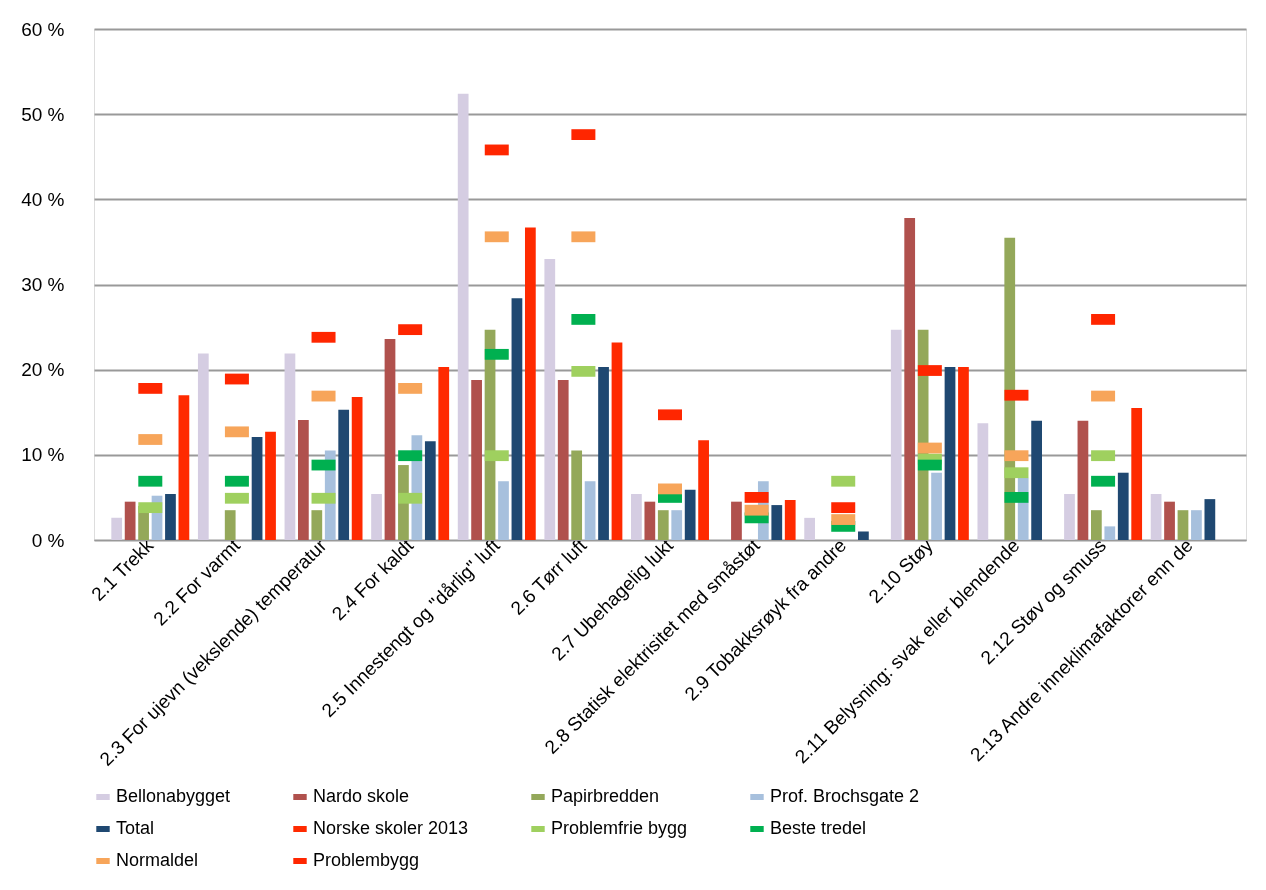 Image resolution: width=1266 pixels, height=890 pixels. I want to click on legend-label: Prof. Brochsgate 2, so click(845, 796).